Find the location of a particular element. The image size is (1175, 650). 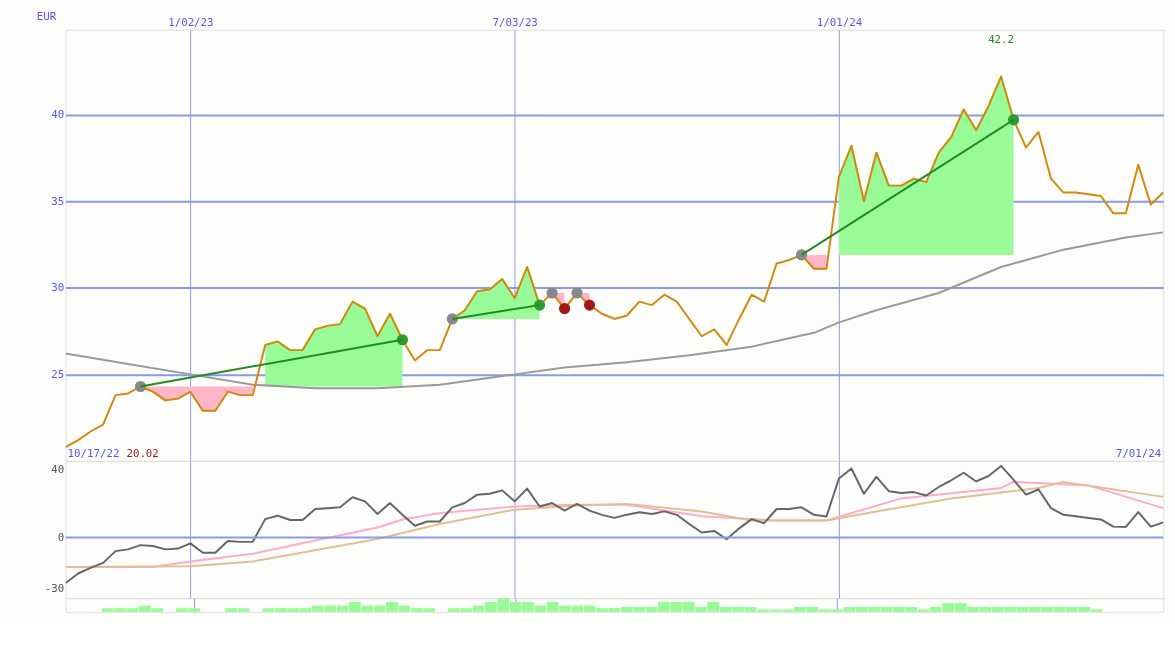

y-tick-label: 0 is located at coordinates (61, 538).